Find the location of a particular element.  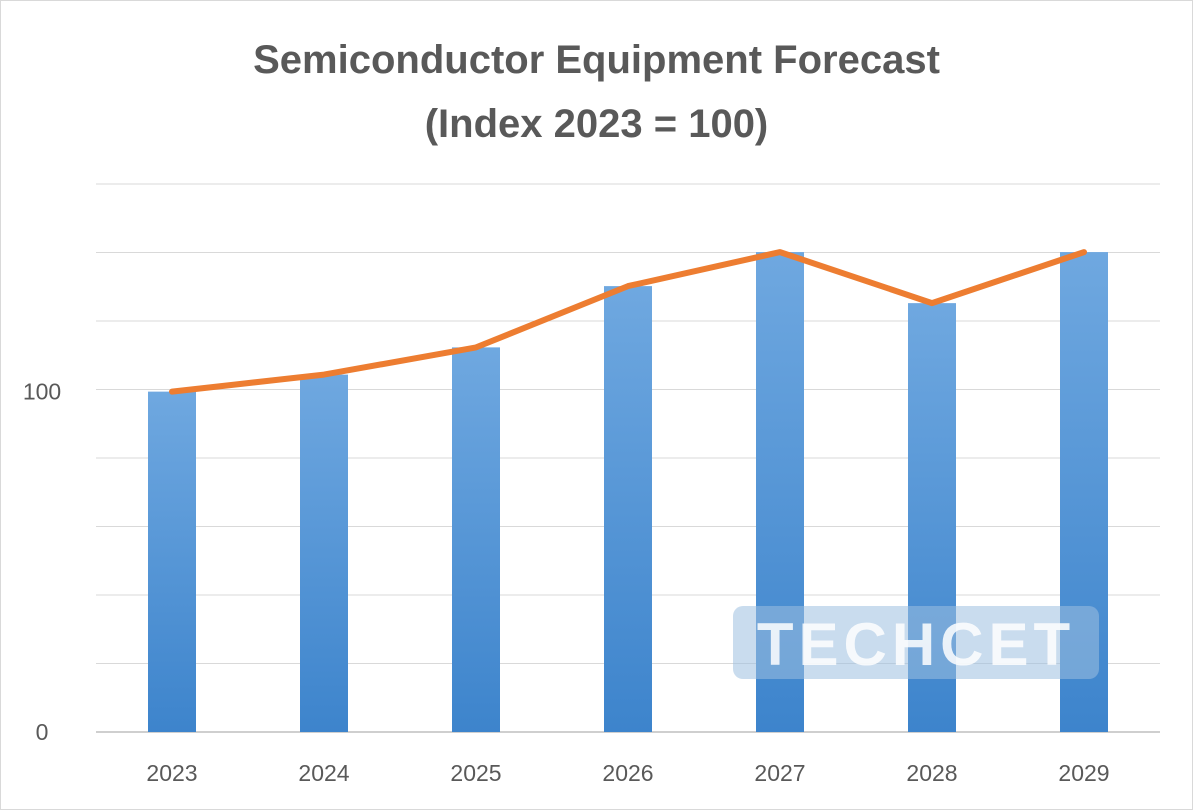

y-tick-label: 0 is located at coordinates (42, 732).